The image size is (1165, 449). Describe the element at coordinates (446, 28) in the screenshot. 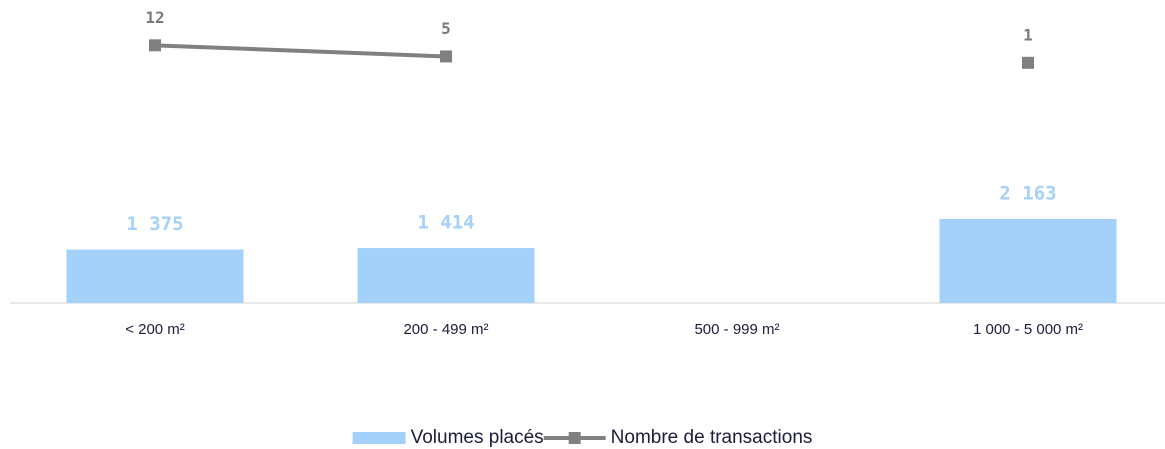

I see `data-label: 5` at that location.